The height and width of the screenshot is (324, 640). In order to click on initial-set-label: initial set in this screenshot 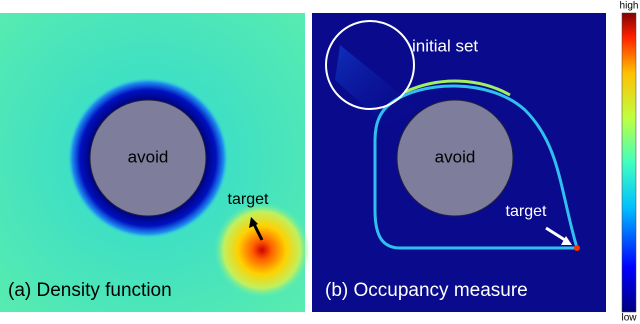, I will do `click(445, 45)`.